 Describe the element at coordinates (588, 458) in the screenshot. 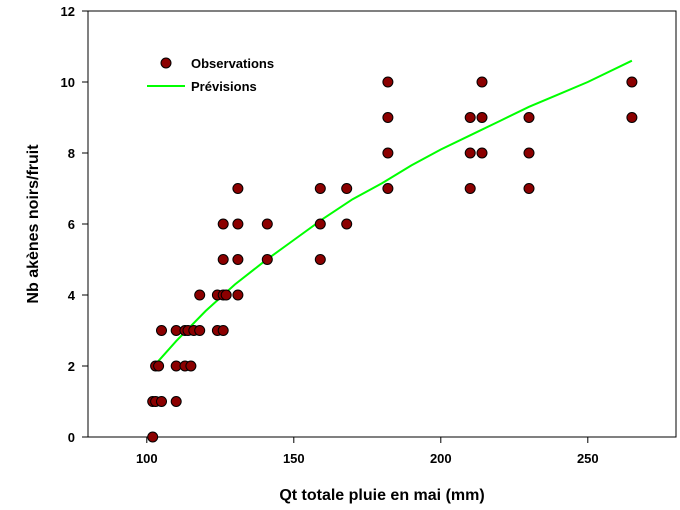

I see `x-tick-label-250: 250` at that location.